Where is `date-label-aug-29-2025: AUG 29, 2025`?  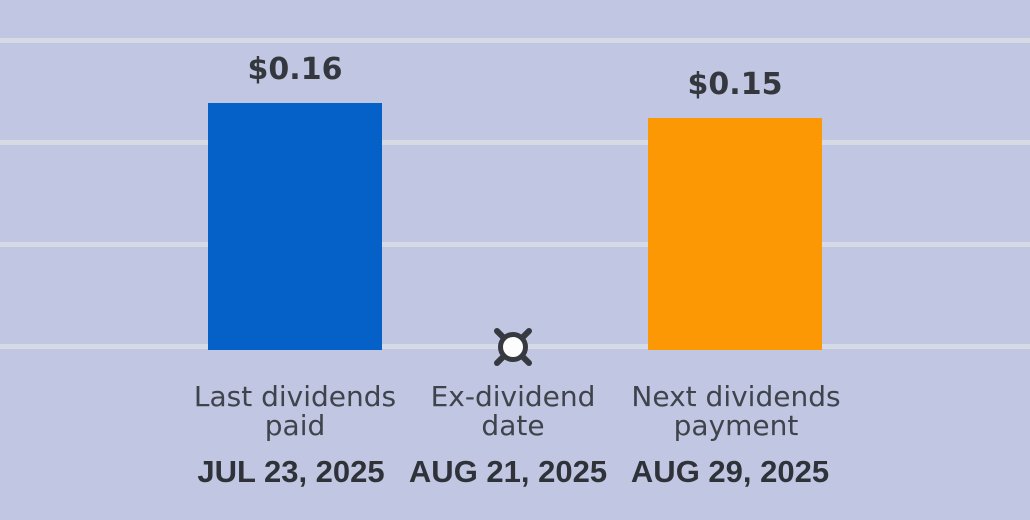
date-label-aug-29-2025: AUG 29, 2025 is located at coordinates (730, 471).